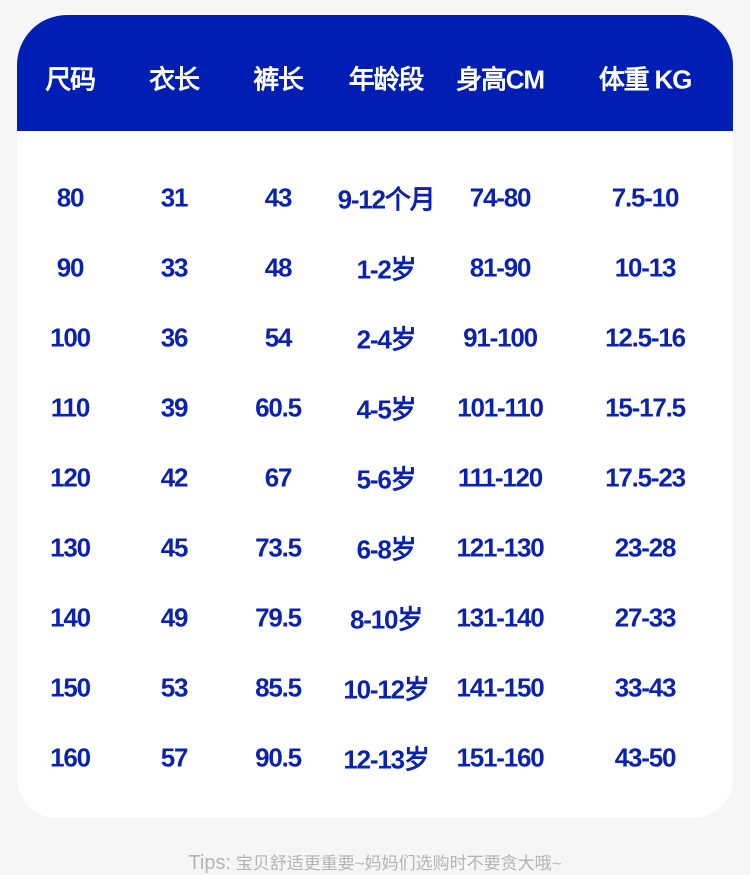  I want to click on cell-pants-length: 48, so click(278, 267).